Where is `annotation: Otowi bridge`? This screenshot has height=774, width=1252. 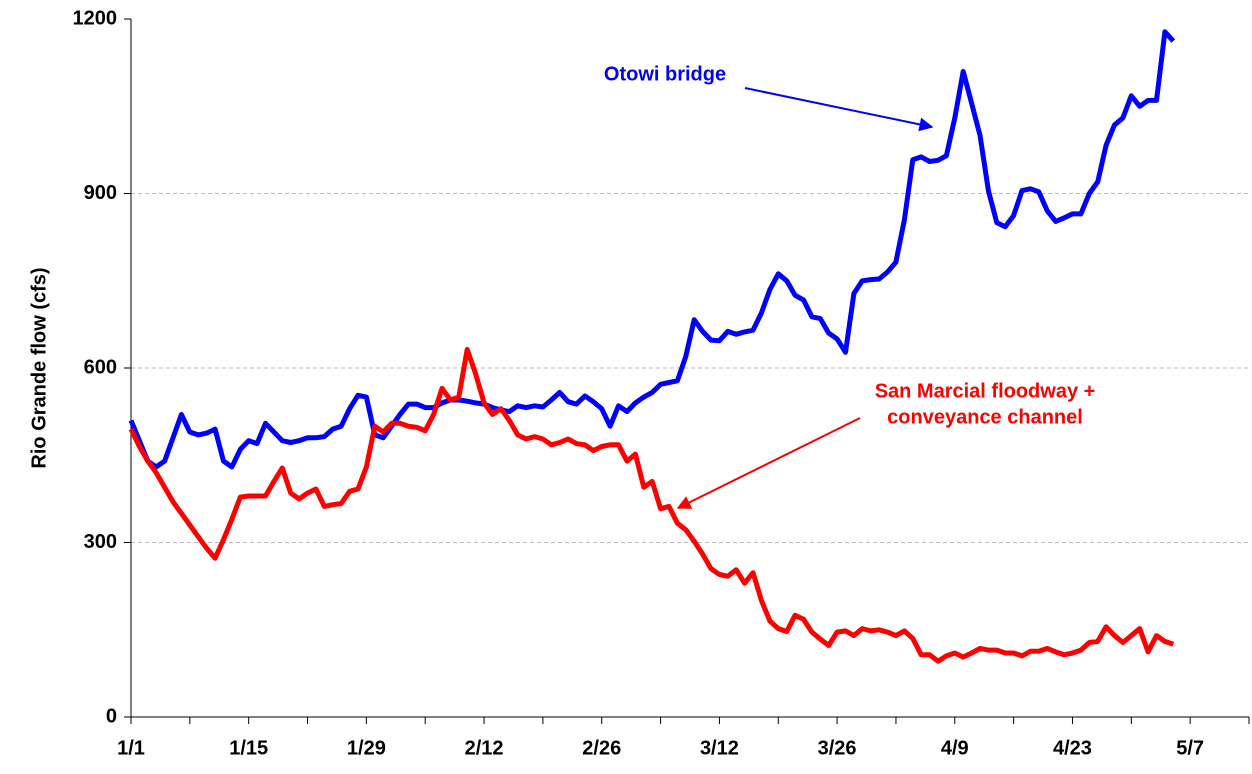 annotation: Otowi bridge is located at coordinates (665, 74).